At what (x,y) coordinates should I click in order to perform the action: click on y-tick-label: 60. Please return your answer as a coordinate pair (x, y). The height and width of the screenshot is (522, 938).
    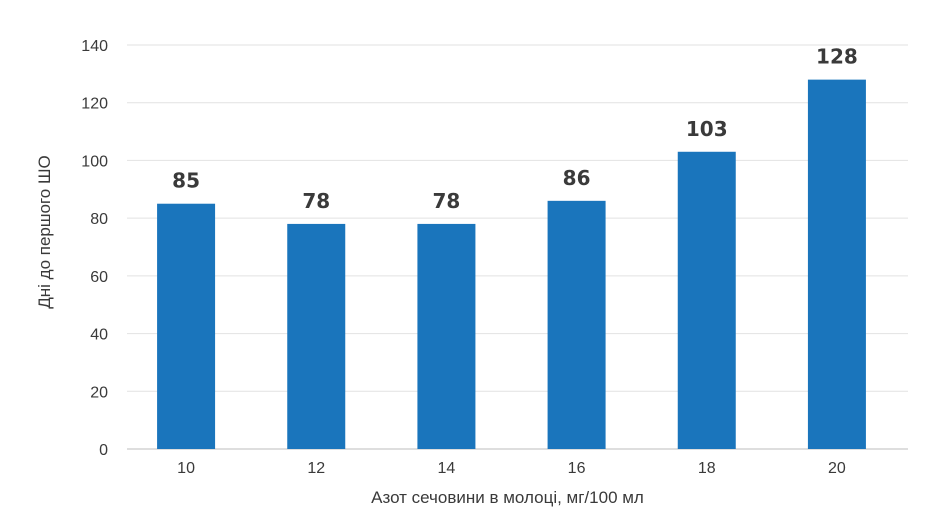
    Looking at the image, I should click on (99, 277).